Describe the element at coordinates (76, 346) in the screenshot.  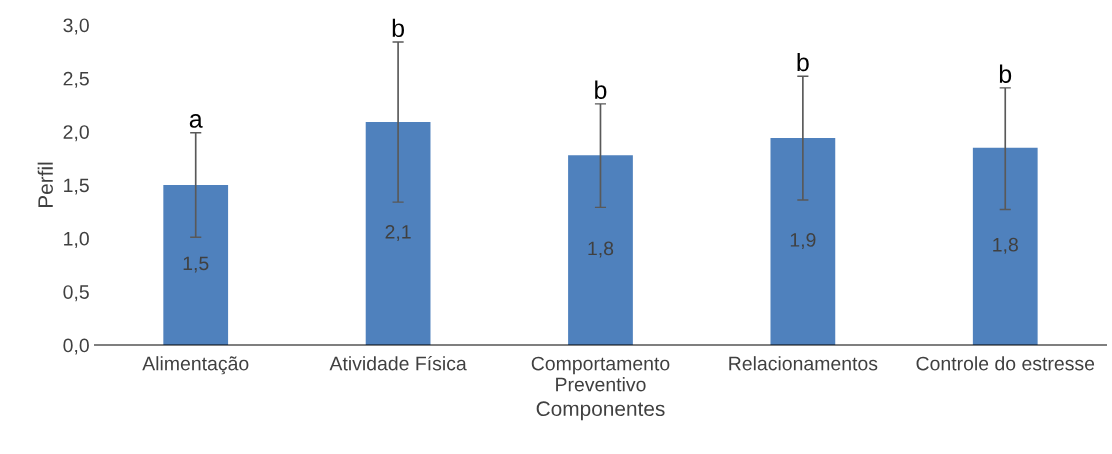
I see `y-tick-label: 0,0` at that location.